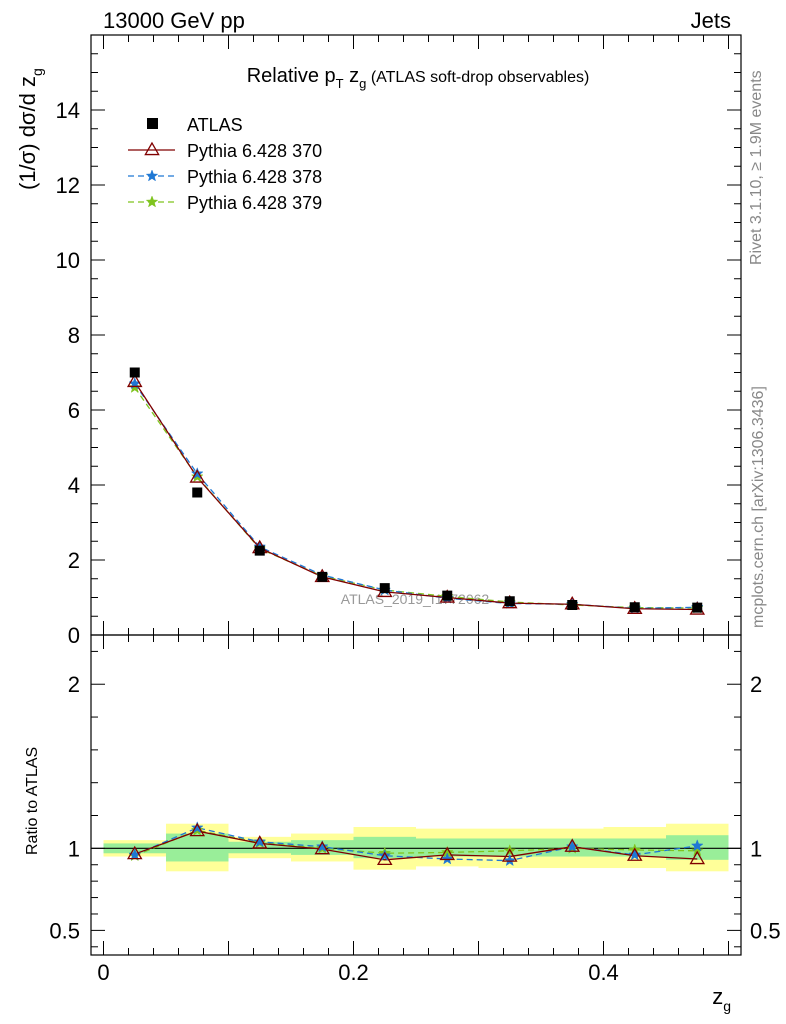 The height and width of the screenshot is (1024, 786). What do you see at coordinates (74, 410) in the screenshot?
I see `y-tick-label: 6` at bounding box center [74, 410].